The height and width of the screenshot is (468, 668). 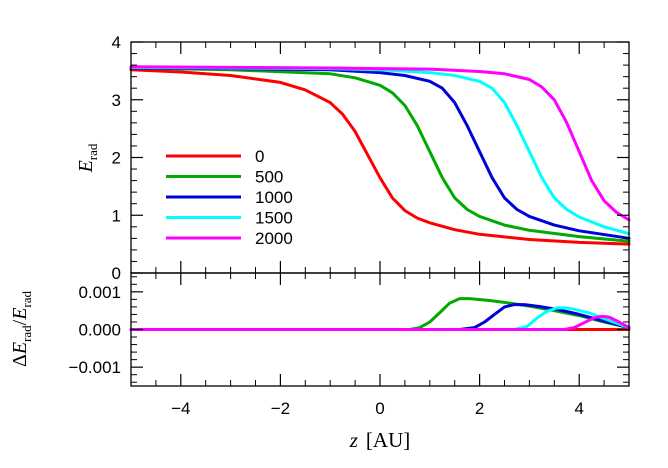 What do you see at coordinates (86, 166) in the screenshot?
I see `top-y-label-main: E` at bounding box center [86, 166].